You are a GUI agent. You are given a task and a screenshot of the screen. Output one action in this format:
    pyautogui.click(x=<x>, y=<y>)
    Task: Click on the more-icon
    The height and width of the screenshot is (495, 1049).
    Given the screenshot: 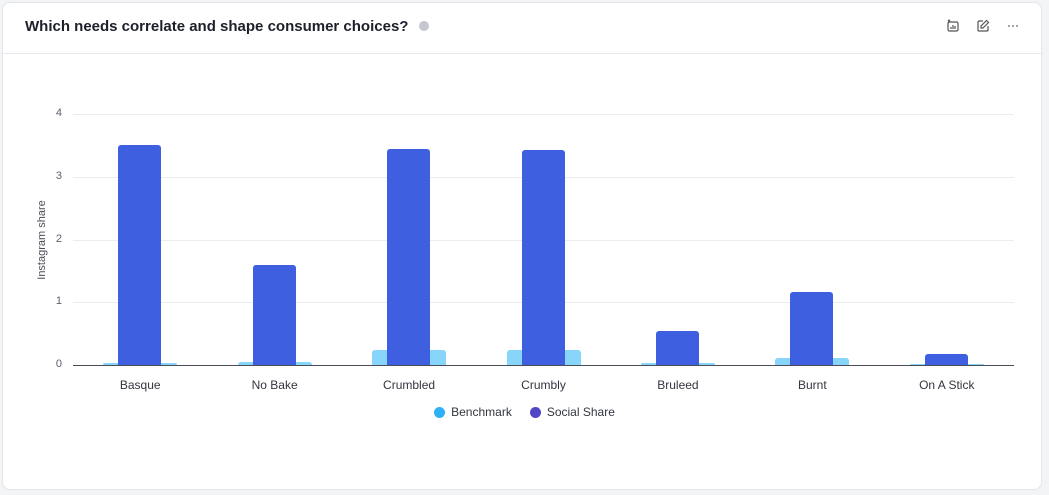 What is the action you would take?
    pyautogui.click(x=1013, y=26)
    